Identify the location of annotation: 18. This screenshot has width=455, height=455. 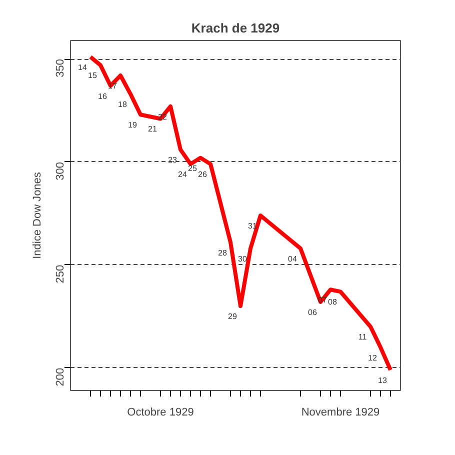
(123, 105).